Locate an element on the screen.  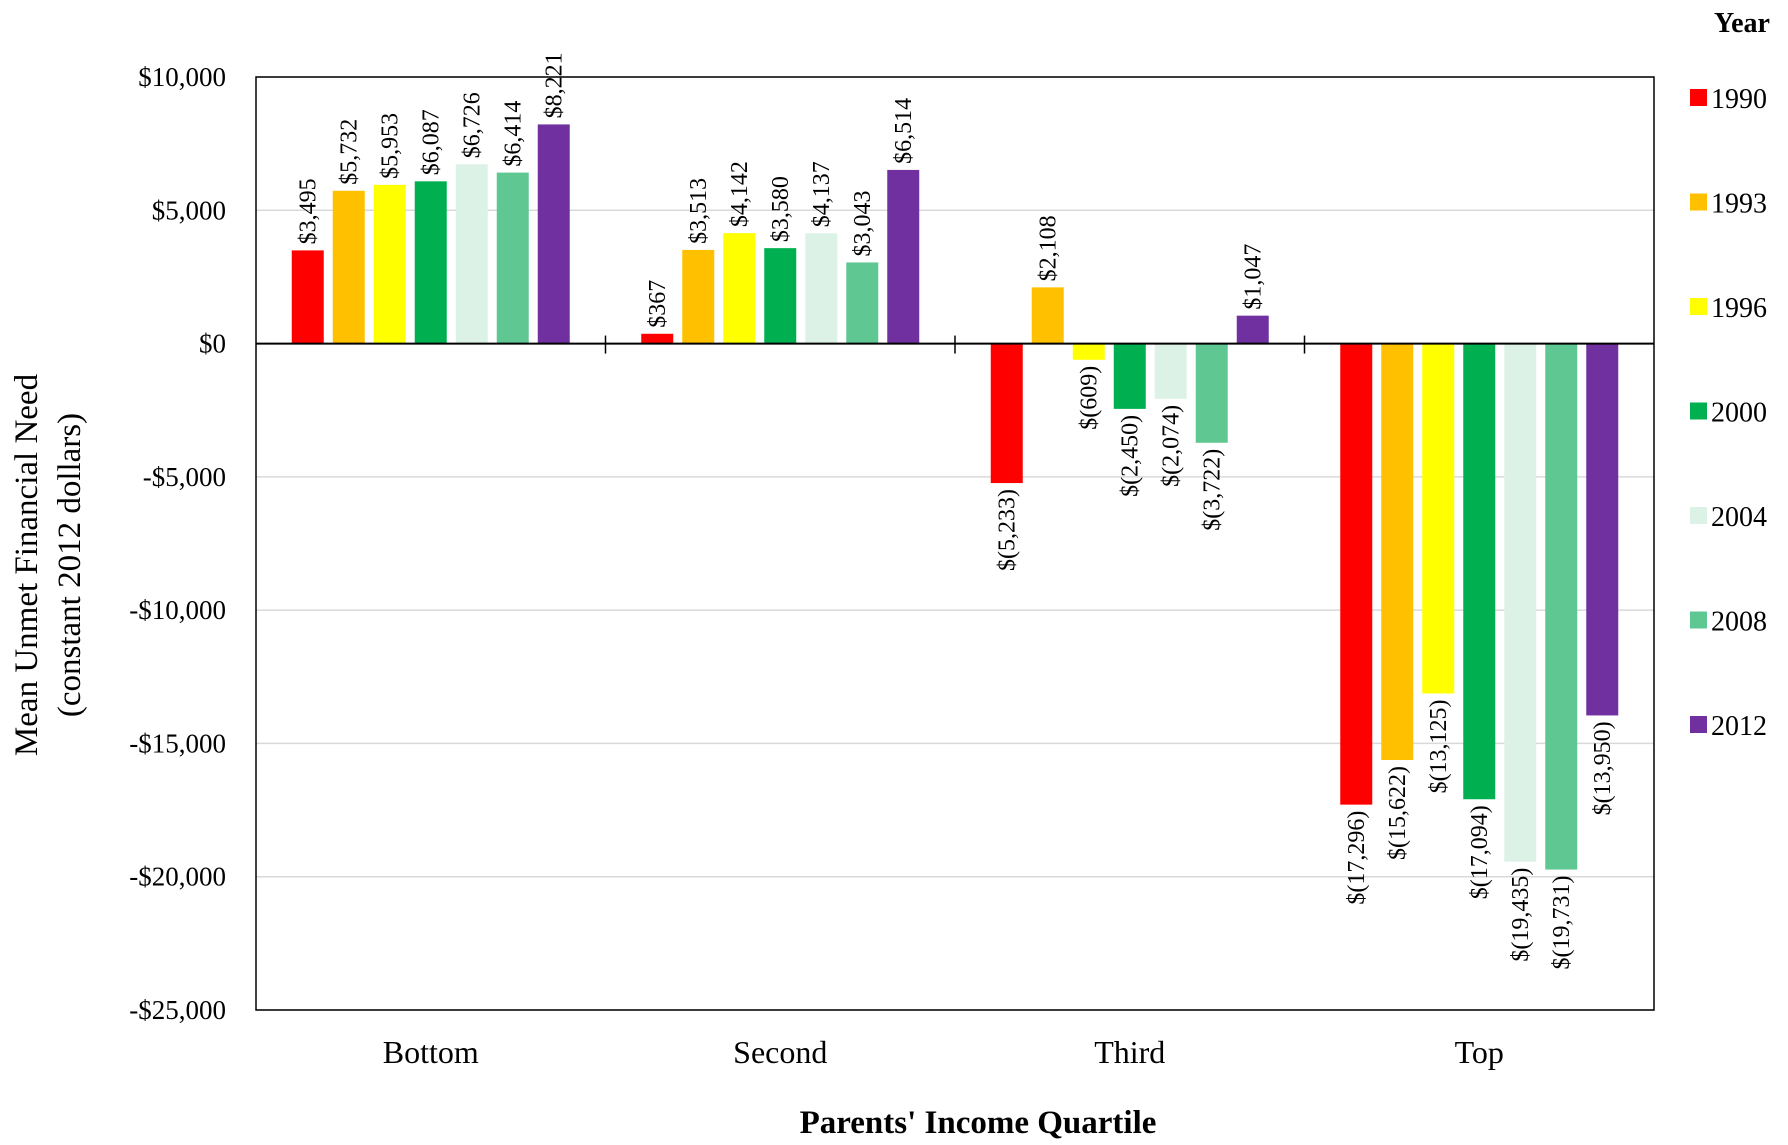
y-tick-label: -$20,000 is located at coordinates (177, 877).